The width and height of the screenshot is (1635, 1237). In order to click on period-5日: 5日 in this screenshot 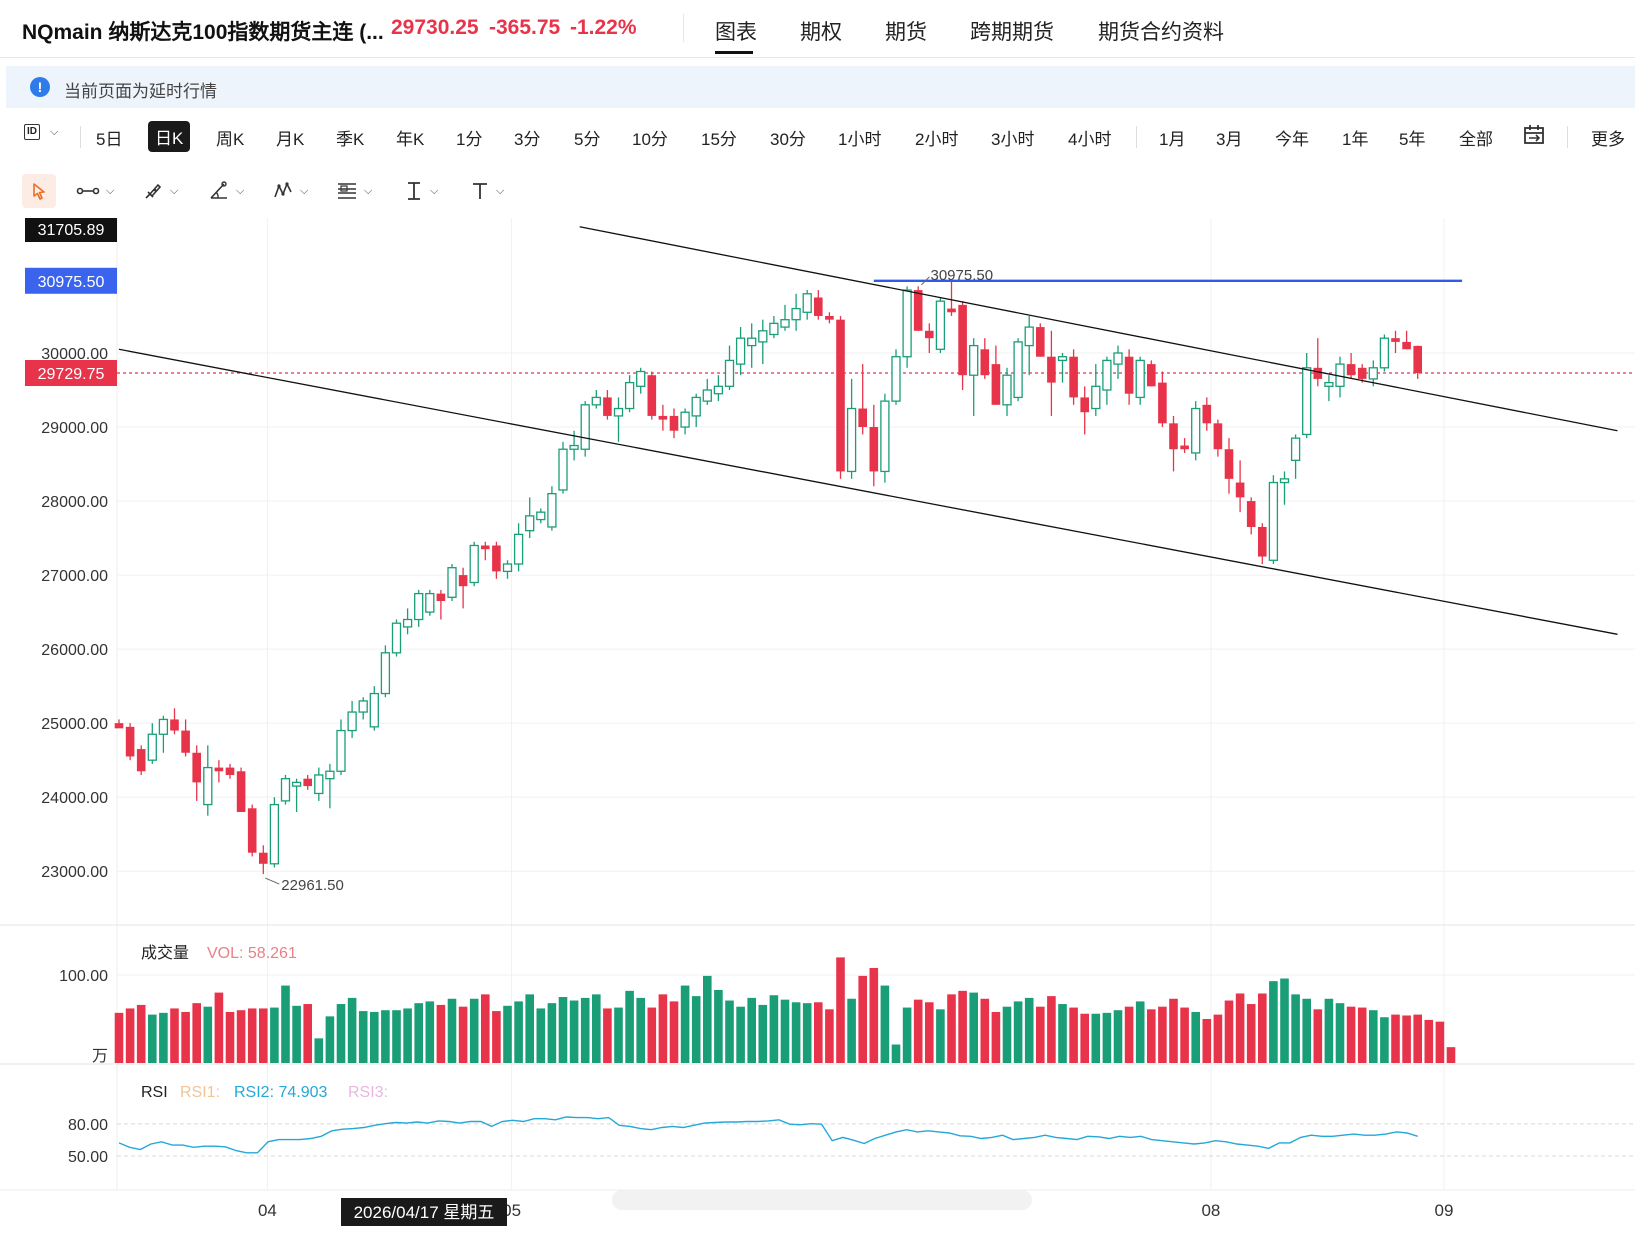, I will do `click(109, 139)`.